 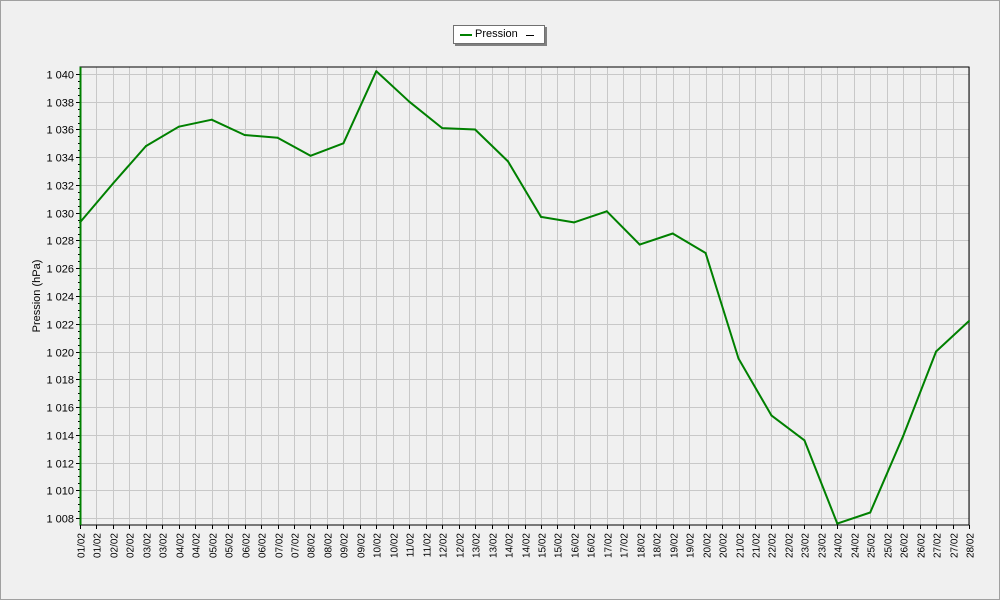 What do you see at coordinates (60, 354) in the screenshot?
I see `y-tick-label: 1 020` at bounding box center [60, 354].